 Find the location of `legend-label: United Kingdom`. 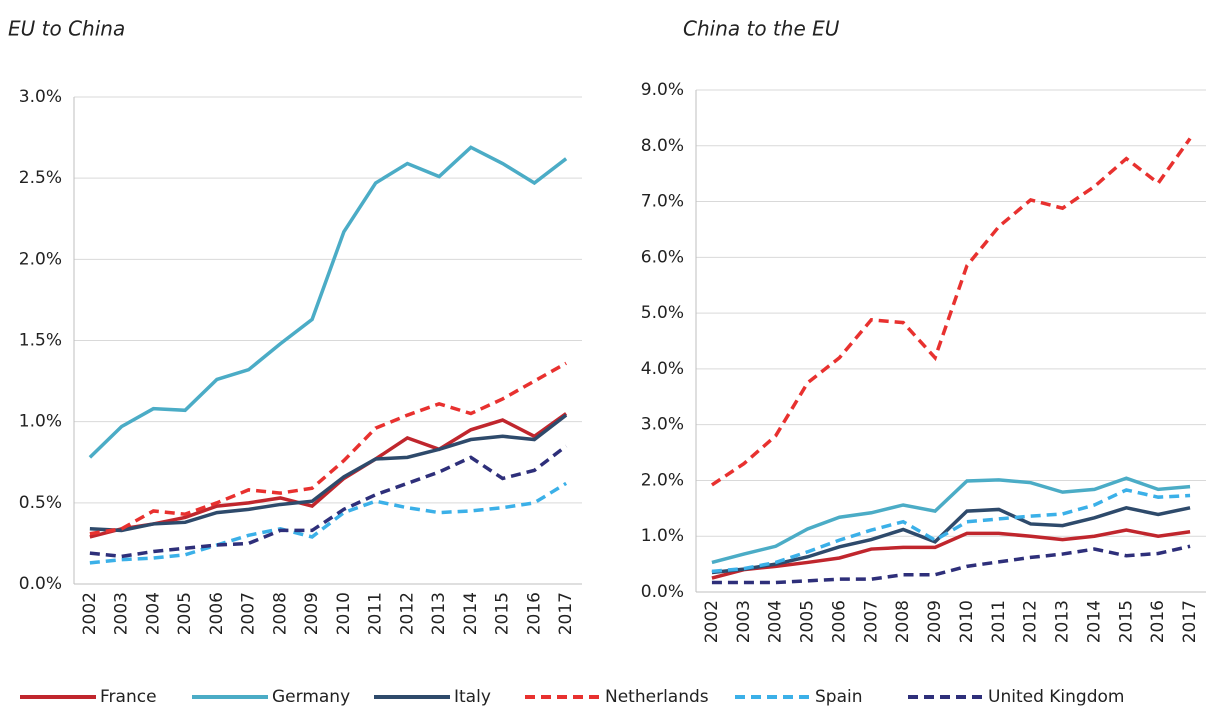

legend-label: United Kingdom is located at coordinates (1056, 697).